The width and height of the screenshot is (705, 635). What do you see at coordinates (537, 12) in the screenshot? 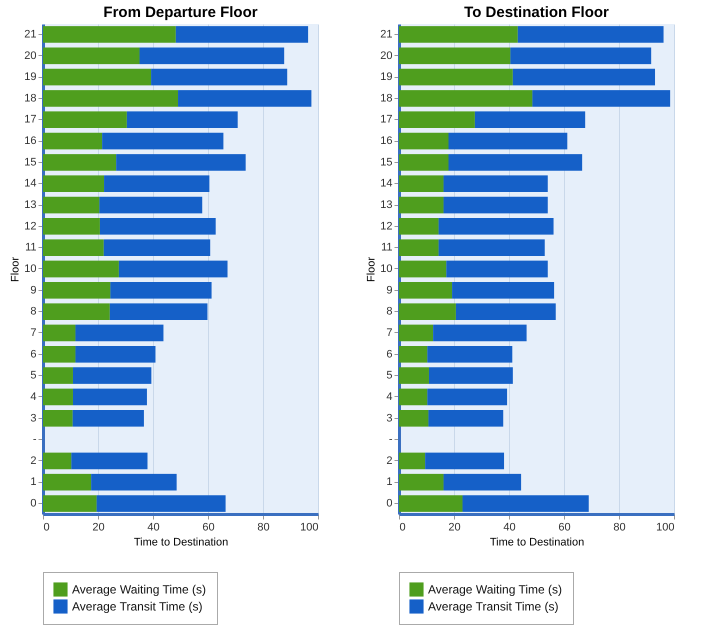
I see `chart-title: To Destination Floor` at bounding box center [537, 12].